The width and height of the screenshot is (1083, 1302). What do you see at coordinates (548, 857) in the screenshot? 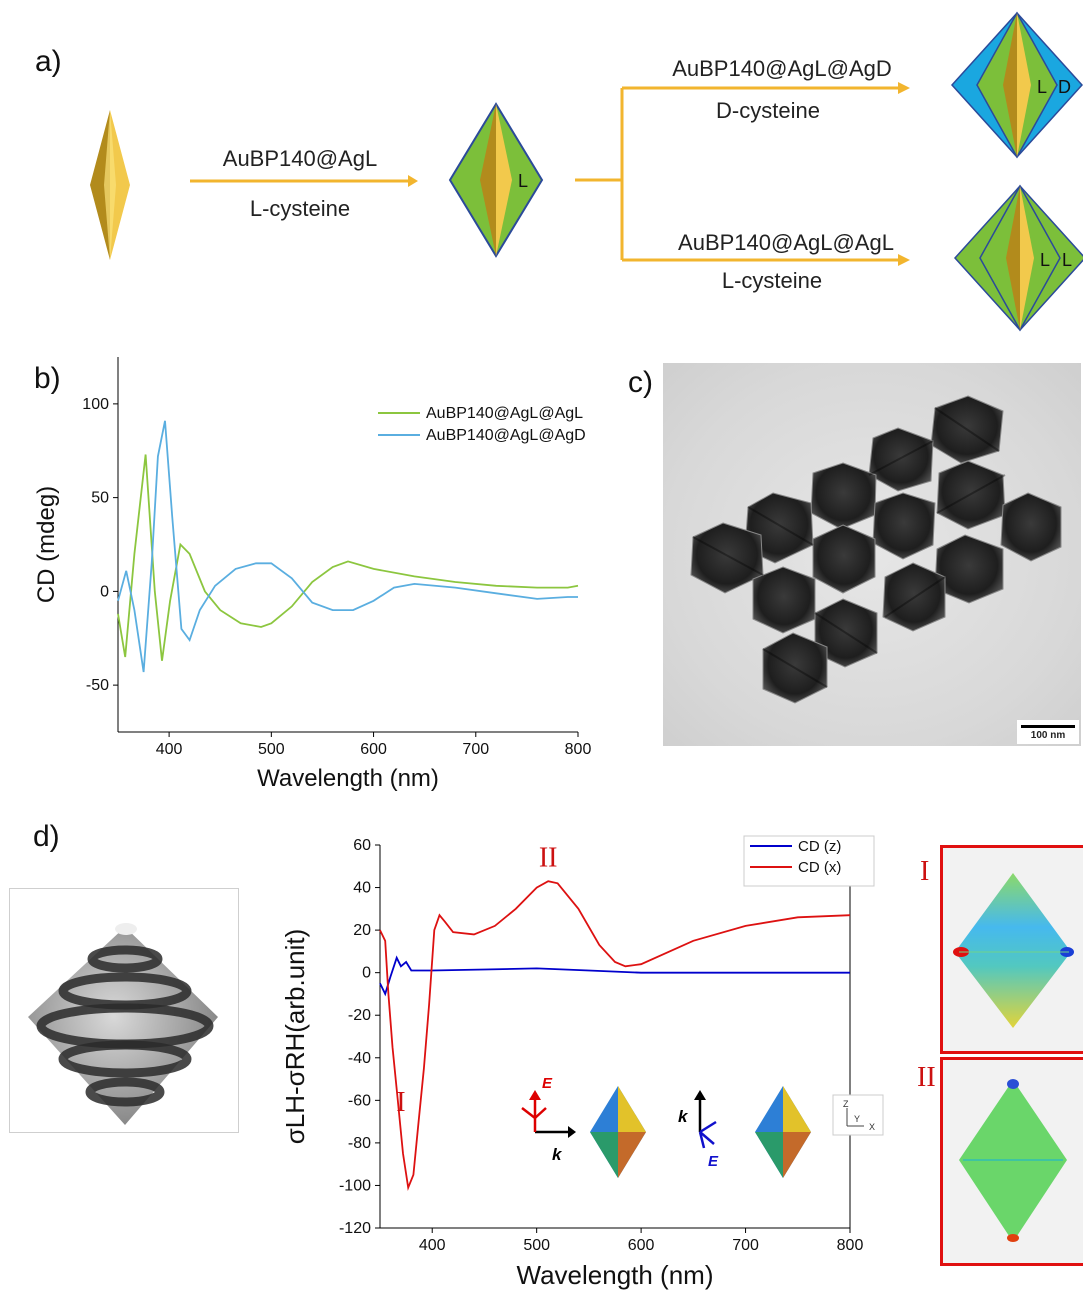
I see `annotation-label: II` at bounding box center [548, 857].